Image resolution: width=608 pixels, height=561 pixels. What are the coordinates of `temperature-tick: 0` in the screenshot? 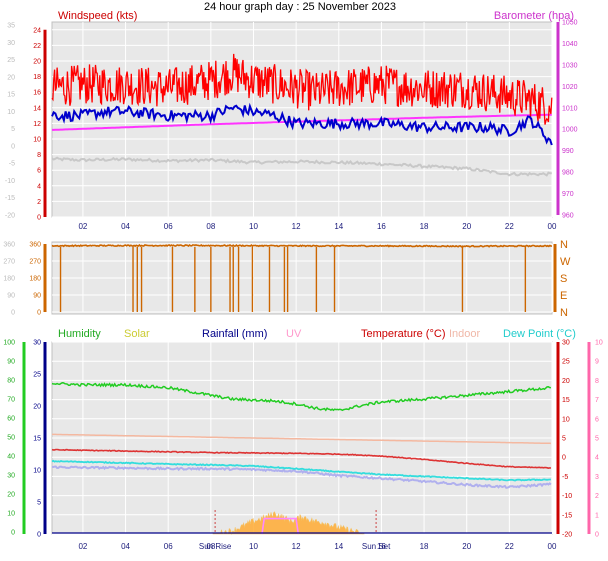 It's located at (564, 458).